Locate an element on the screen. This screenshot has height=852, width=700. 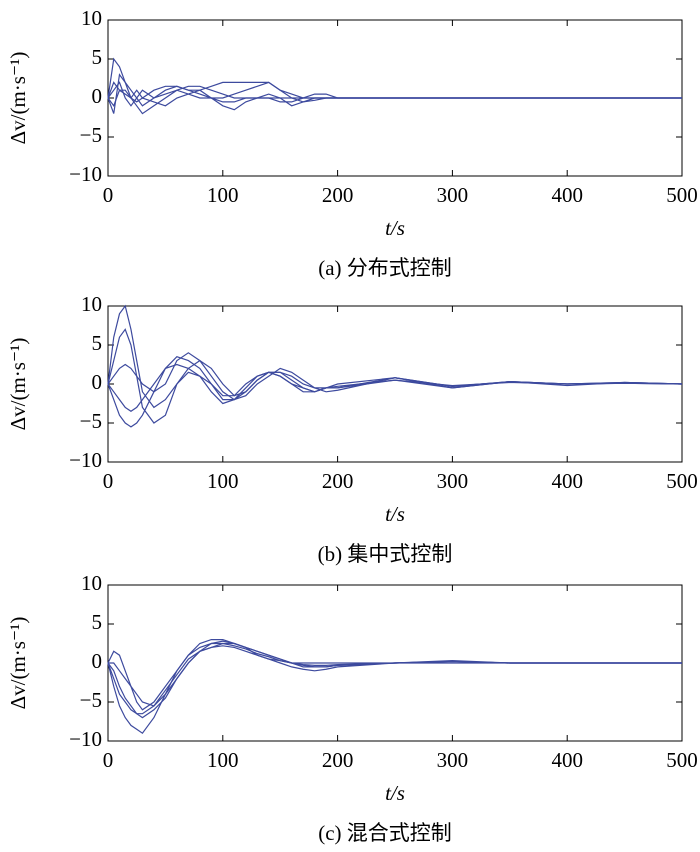
panel-caption: (a) 分布式控制 is located at coordinates (385, 268).